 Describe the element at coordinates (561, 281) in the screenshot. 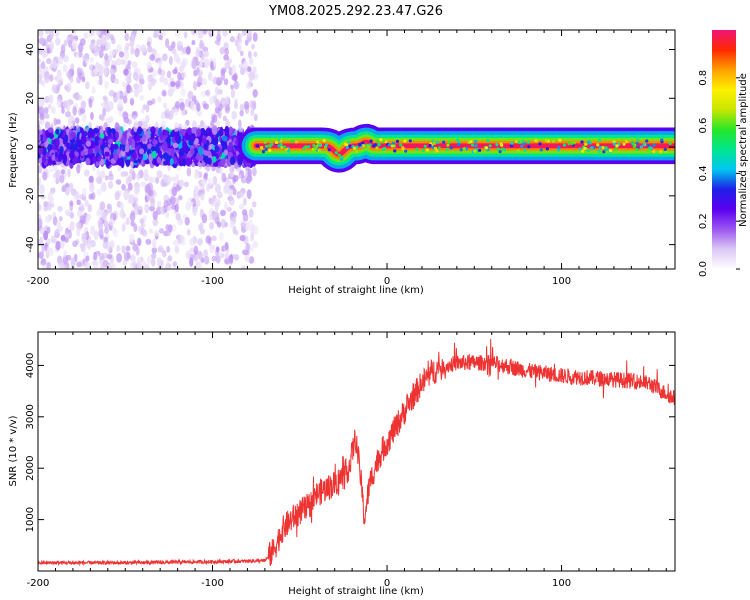

I see `spectrogram-xtick-label: 100` at that location.